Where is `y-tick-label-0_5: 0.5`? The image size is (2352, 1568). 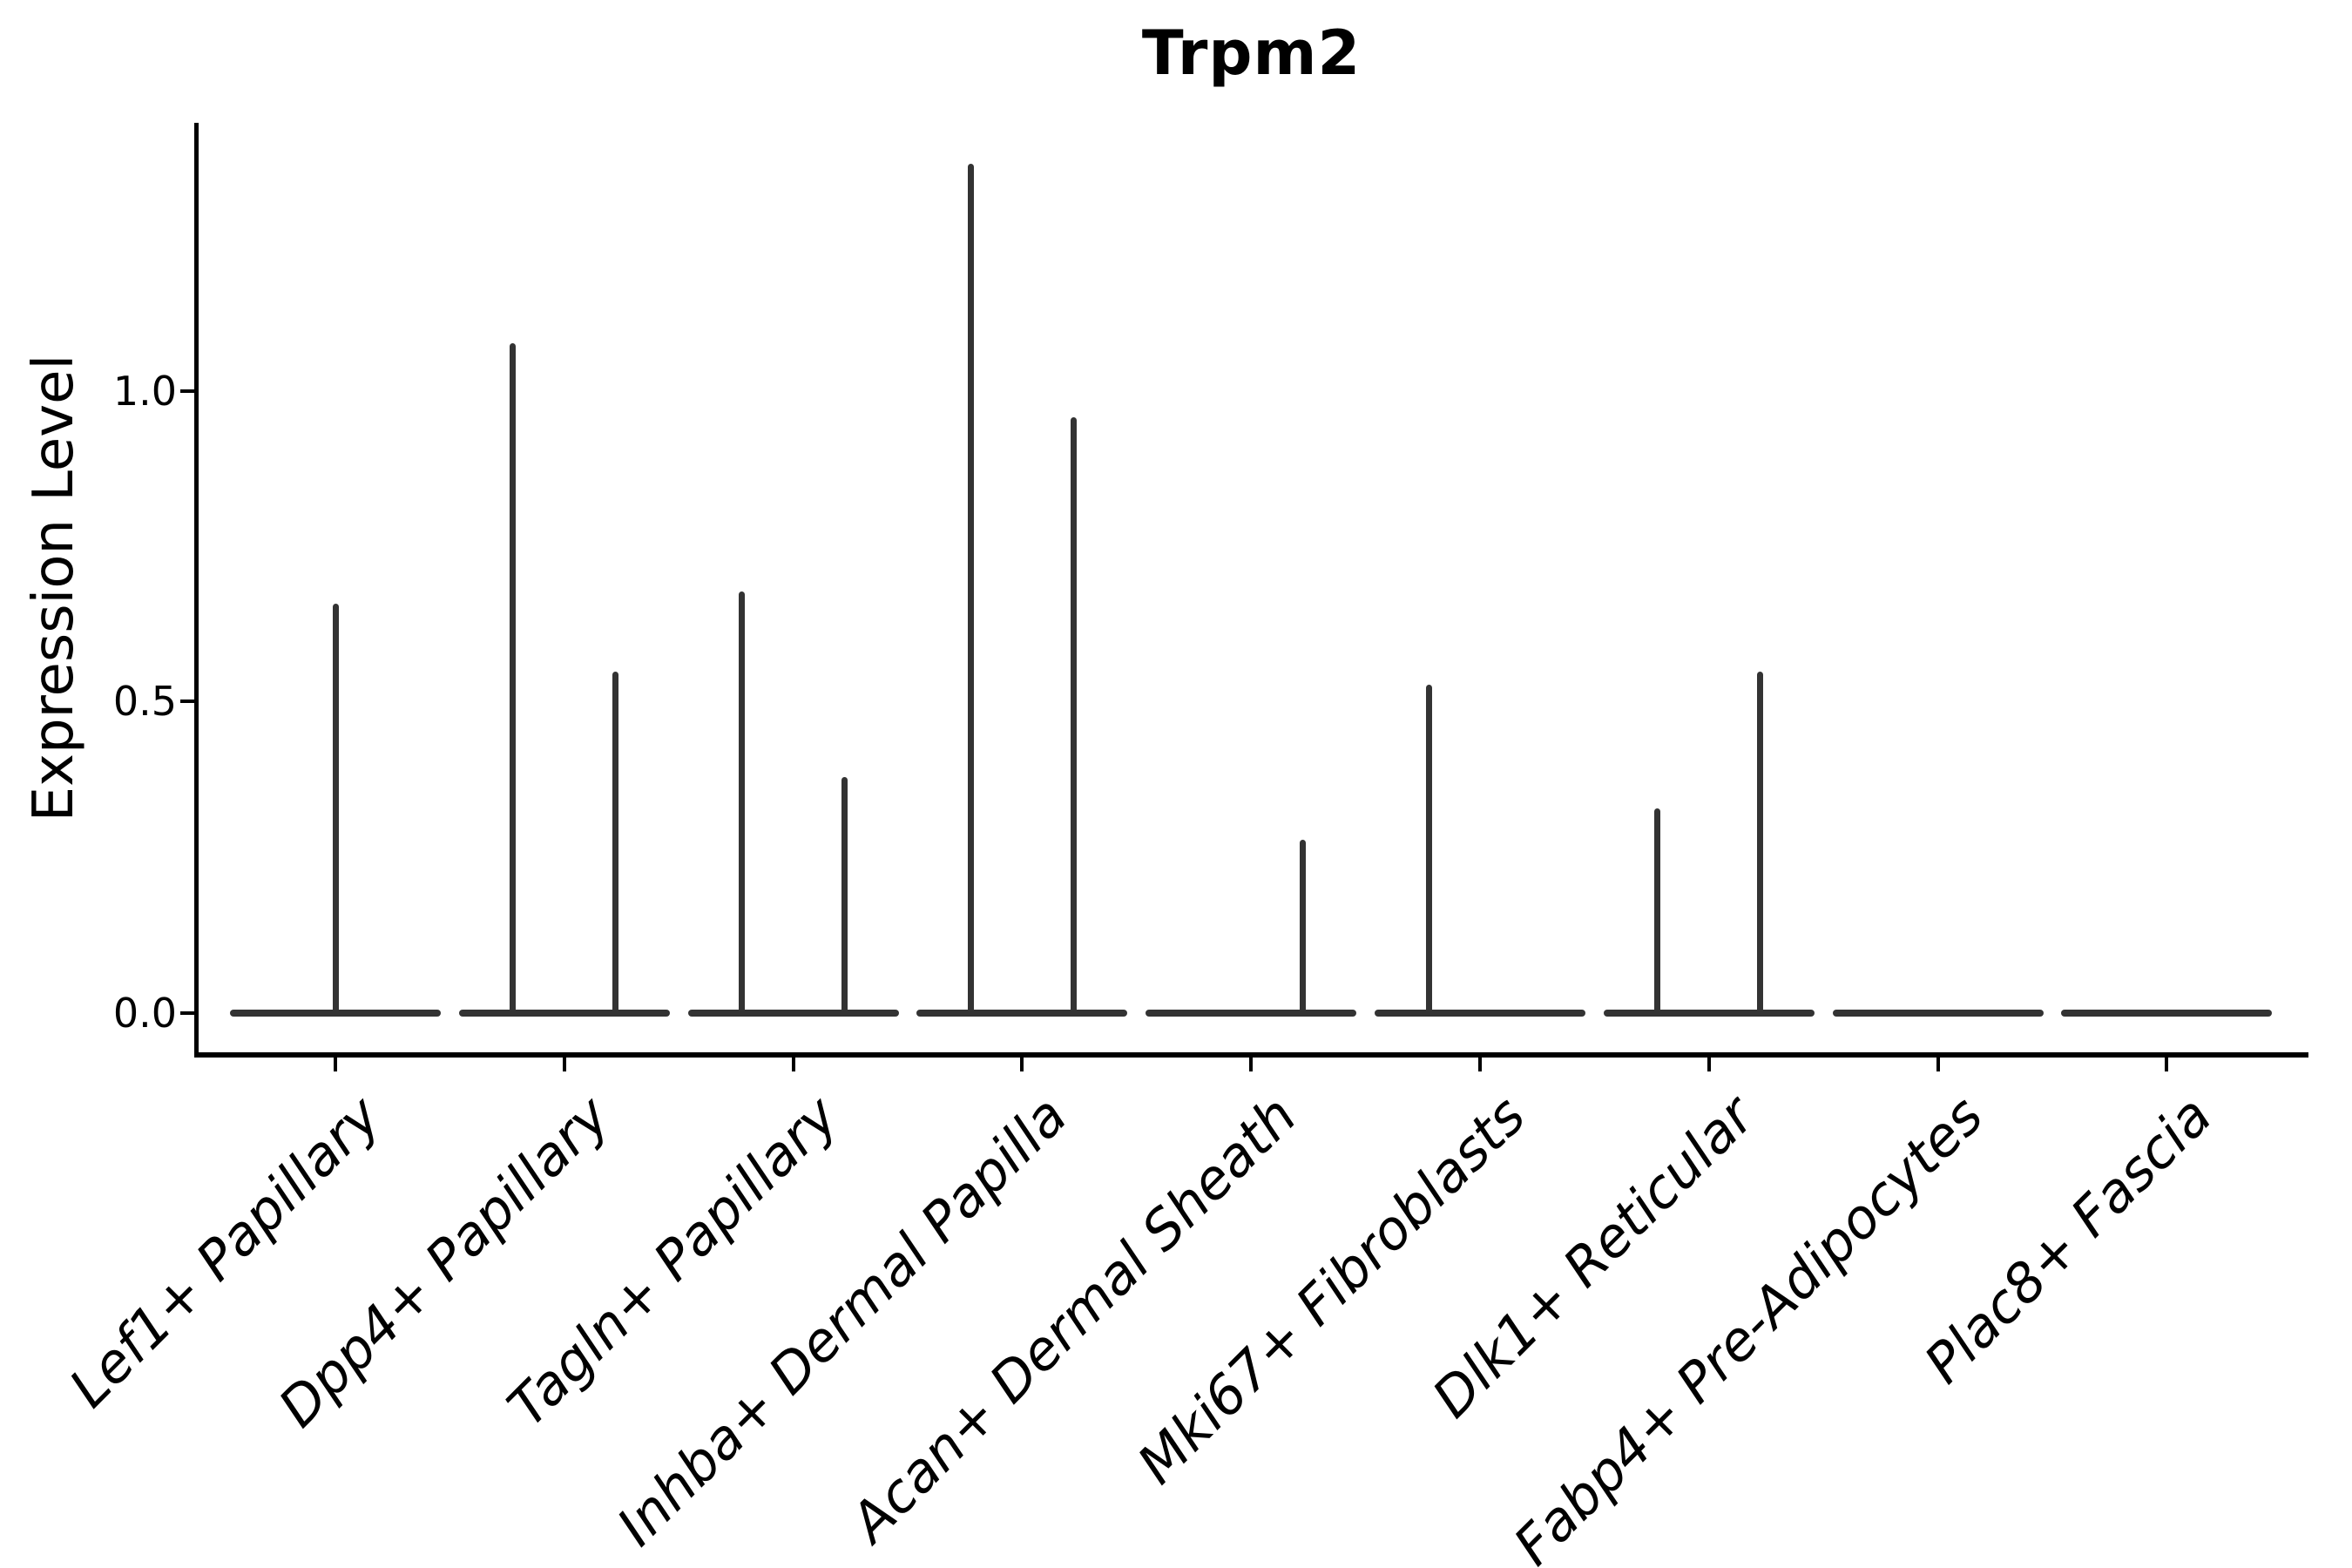 y-tick-label-0_5: 0.5 is located at coordinates (145, 702).